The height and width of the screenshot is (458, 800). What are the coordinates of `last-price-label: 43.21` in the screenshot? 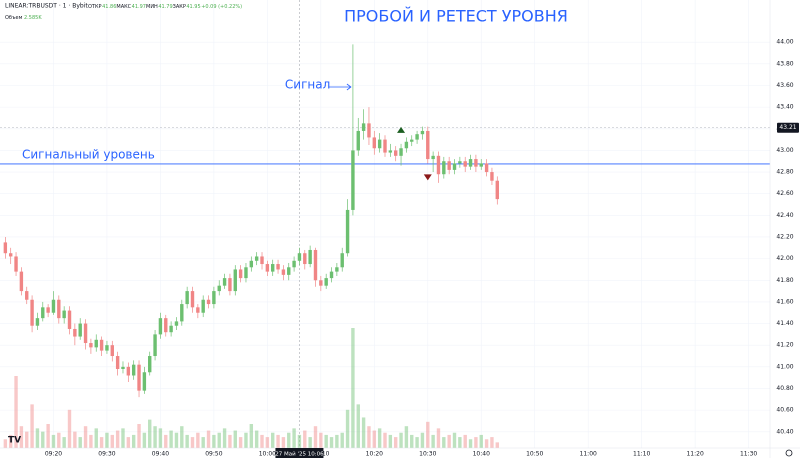 It's located at (787, 127).